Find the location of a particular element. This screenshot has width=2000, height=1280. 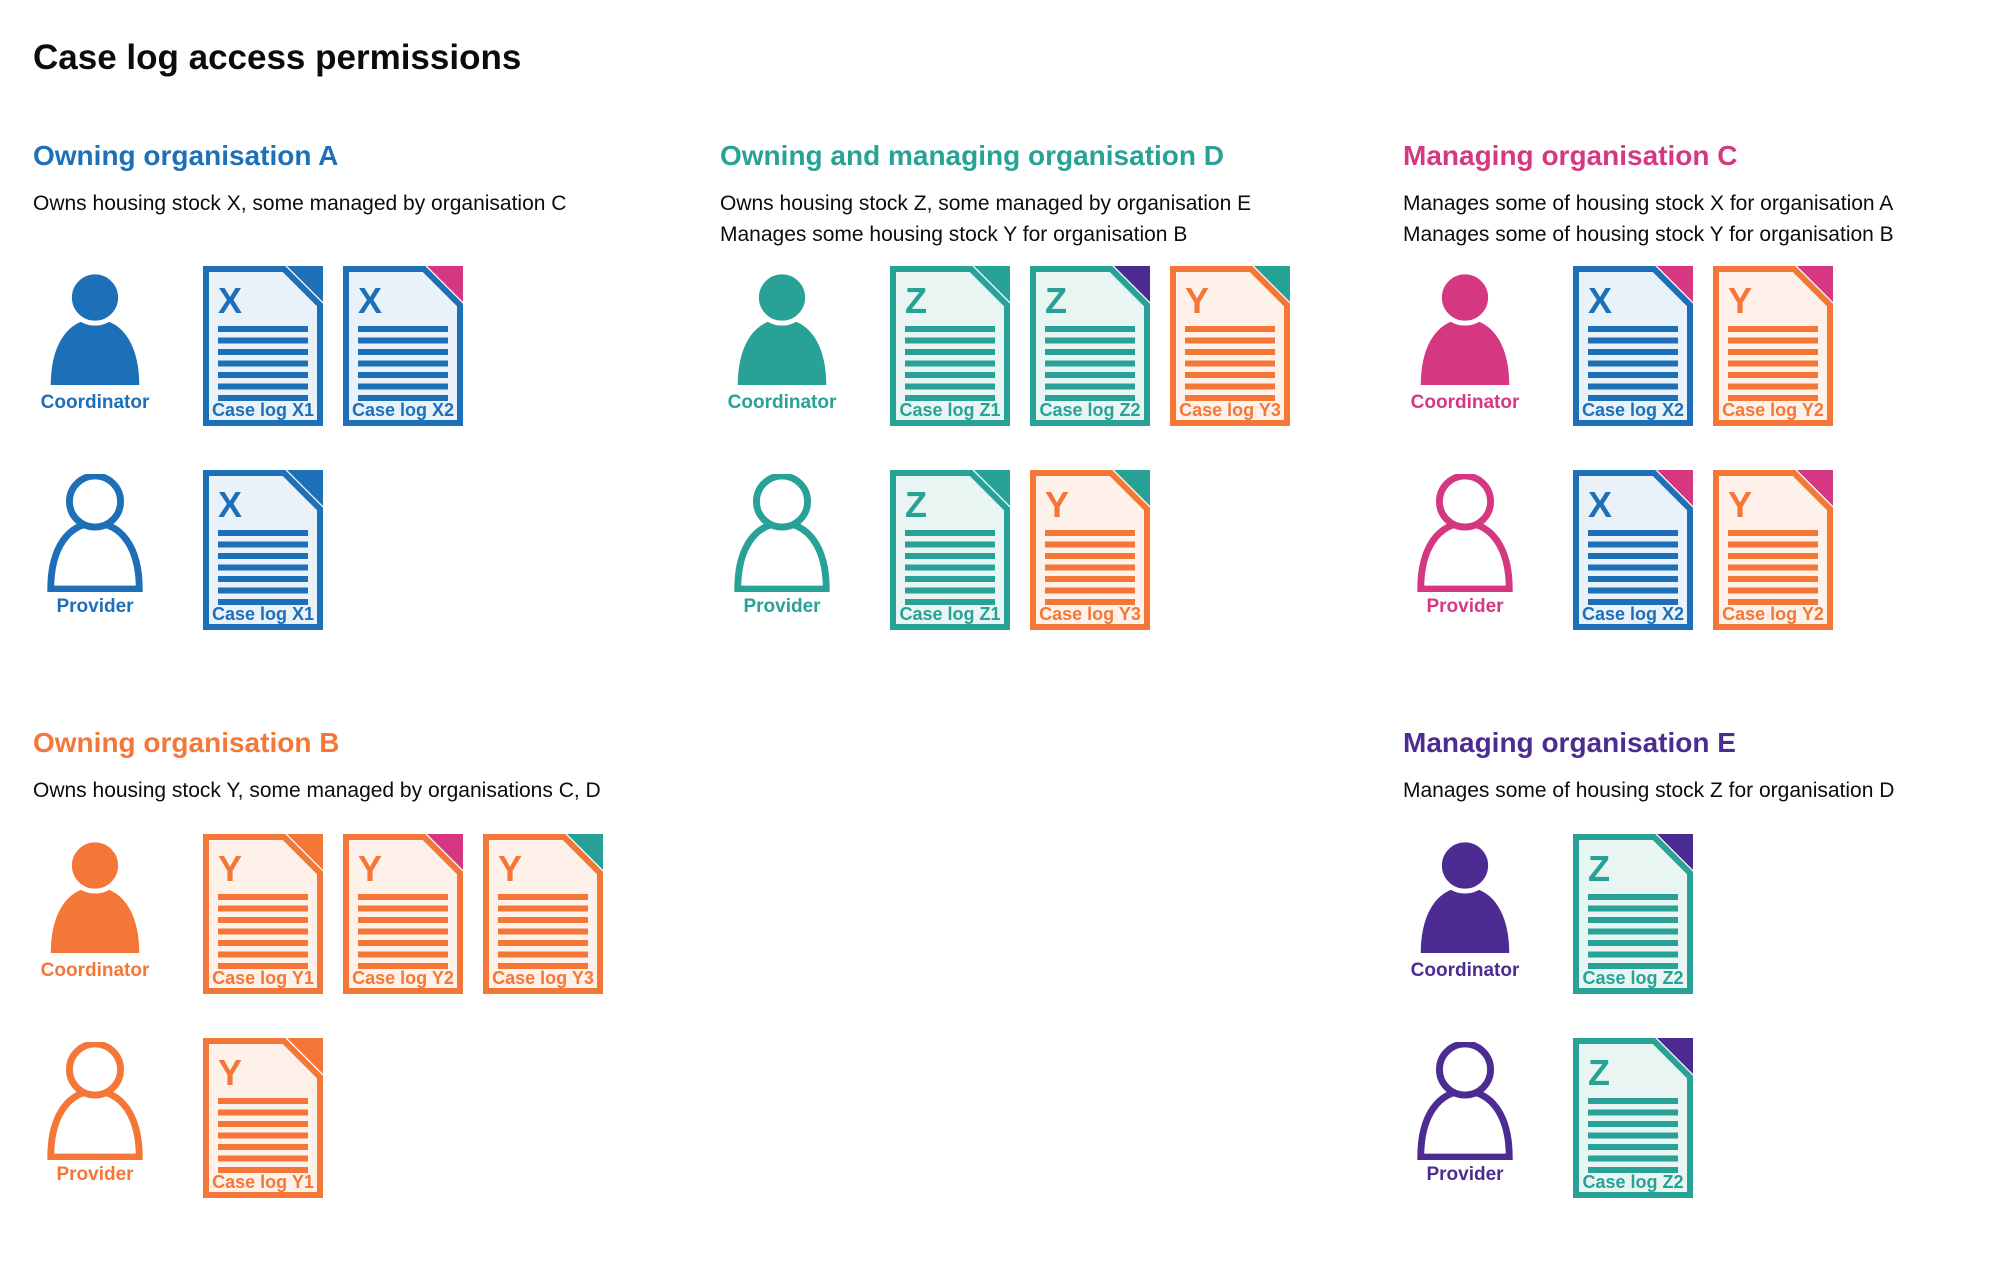

provider-row: Provider Z Case log Z2 is located at coordinates (1698, 1118).